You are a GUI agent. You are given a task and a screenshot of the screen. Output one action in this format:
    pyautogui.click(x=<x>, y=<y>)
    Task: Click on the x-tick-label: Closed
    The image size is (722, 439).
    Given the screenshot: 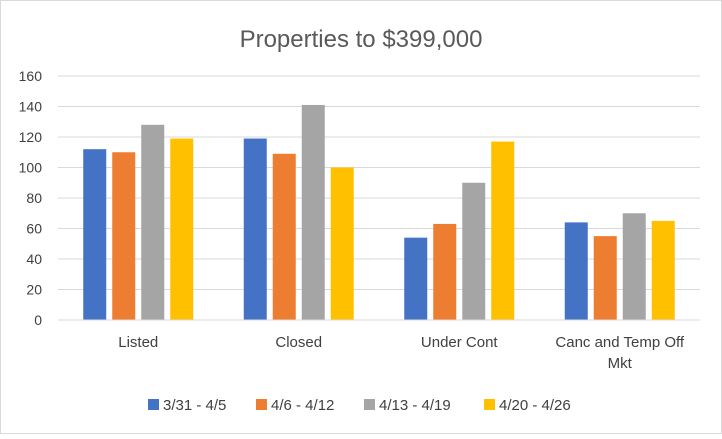 What is the action you would take?
    pyautogui.click(x=298, y=342)
    